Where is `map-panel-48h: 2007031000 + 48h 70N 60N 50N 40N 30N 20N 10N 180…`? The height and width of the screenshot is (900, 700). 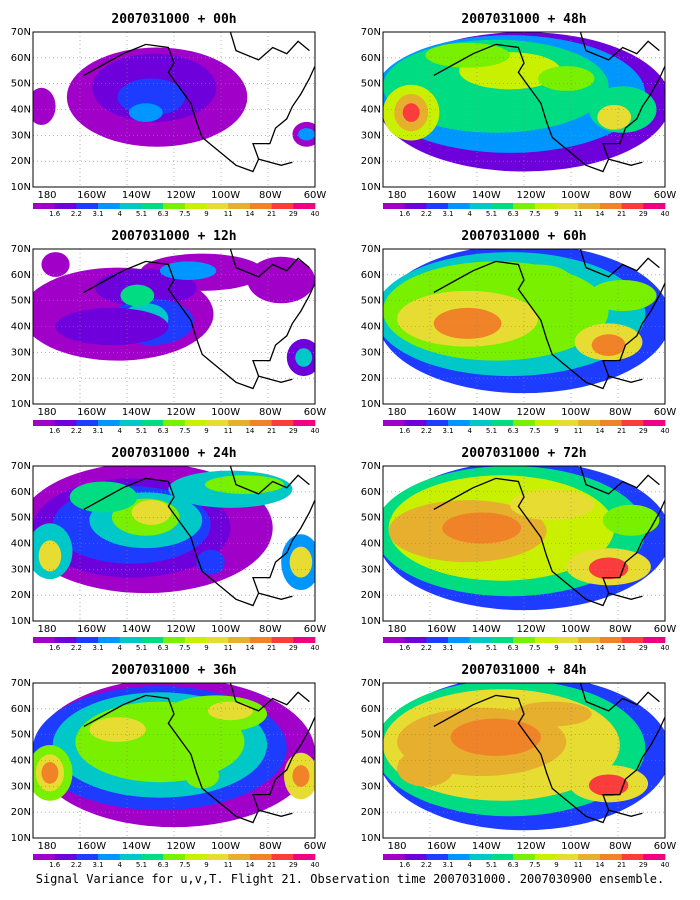 map-panel-48h: 2007031000 + 48h 70N 60N 50N 40N 30N 20N 10N 180… is located at coordinates (519, 115).